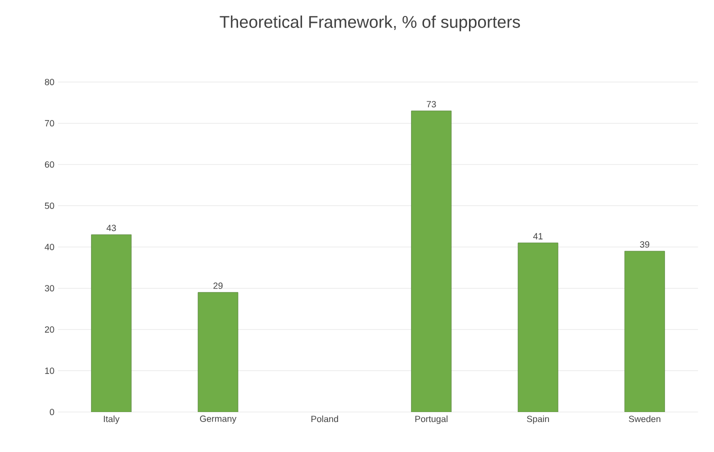 The width and height of the screenshot is (714, 452). I want to click on y-tick-label: 30, so click(49, 288).